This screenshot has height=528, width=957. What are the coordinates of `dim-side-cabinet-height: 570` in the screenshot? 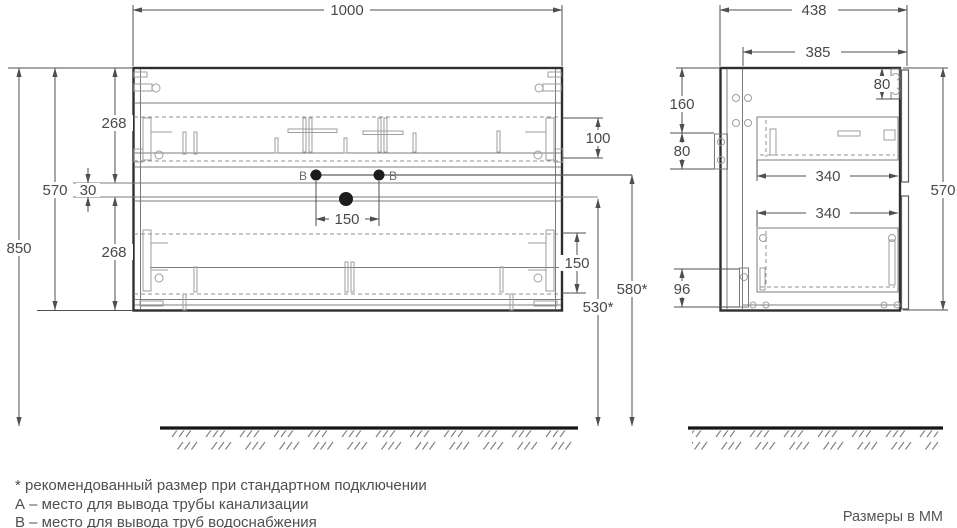 It's located at (930, 189).